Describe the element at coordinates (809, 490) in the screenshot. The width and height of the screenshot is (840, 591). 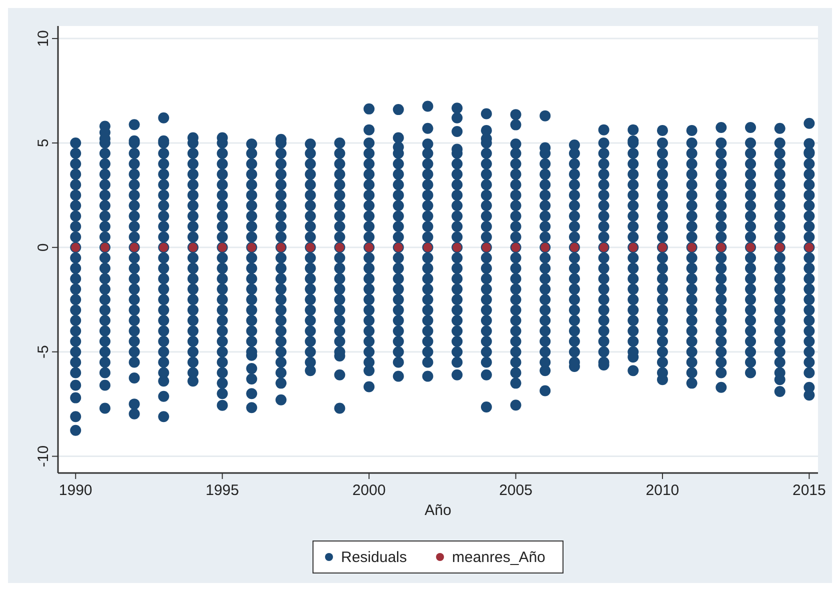
I see `x-tick-label: 2015` at that location.